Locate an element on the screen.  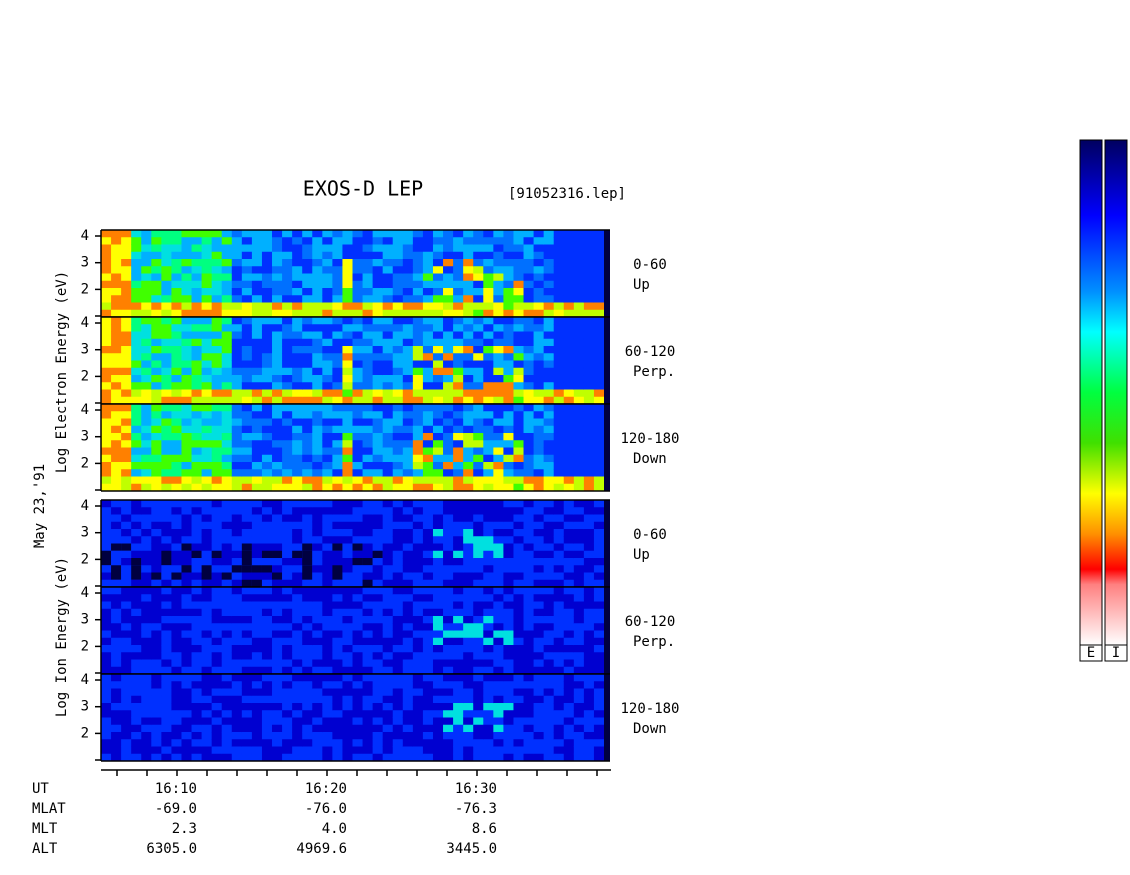
pitch-angle-label: 120-180 is located at coordinates (649, 439).